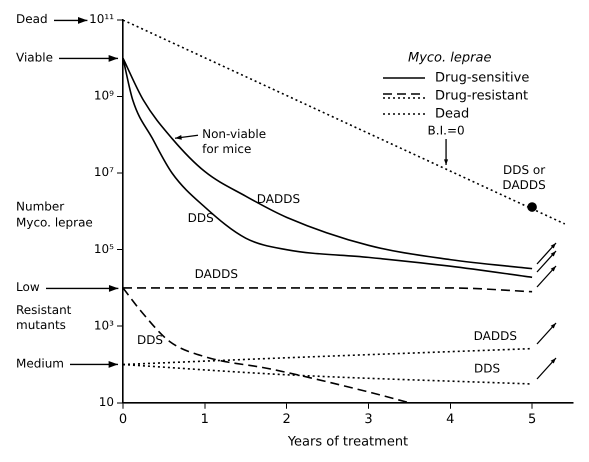 The width and height of the screenshot is (589, 462). I want to click on x-tick-label: 1, so click(204, 419).